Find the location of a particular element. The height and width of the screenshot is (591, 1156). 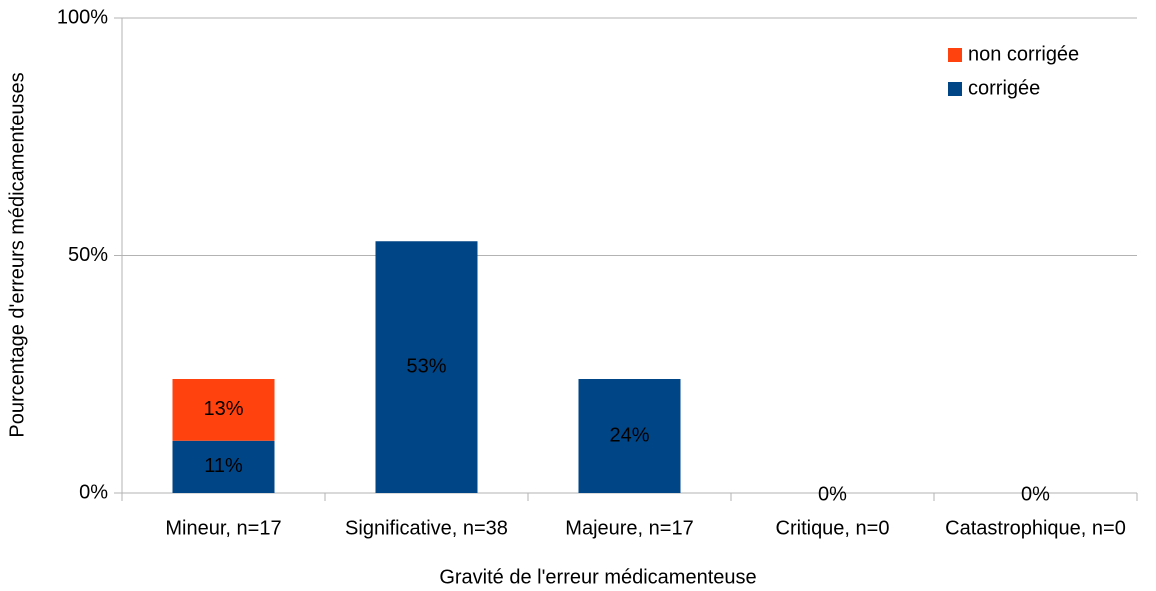

data-label: 11% is located at coordinates (223, 466).